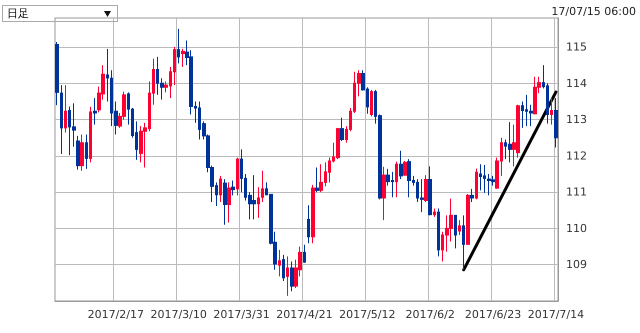 Image resolution: width=640 pixels, height=333 pixels. Describe the element at coordinates (116, 314) in the screenshot. I see `x-tick-label: 2017/2/17` at that location.